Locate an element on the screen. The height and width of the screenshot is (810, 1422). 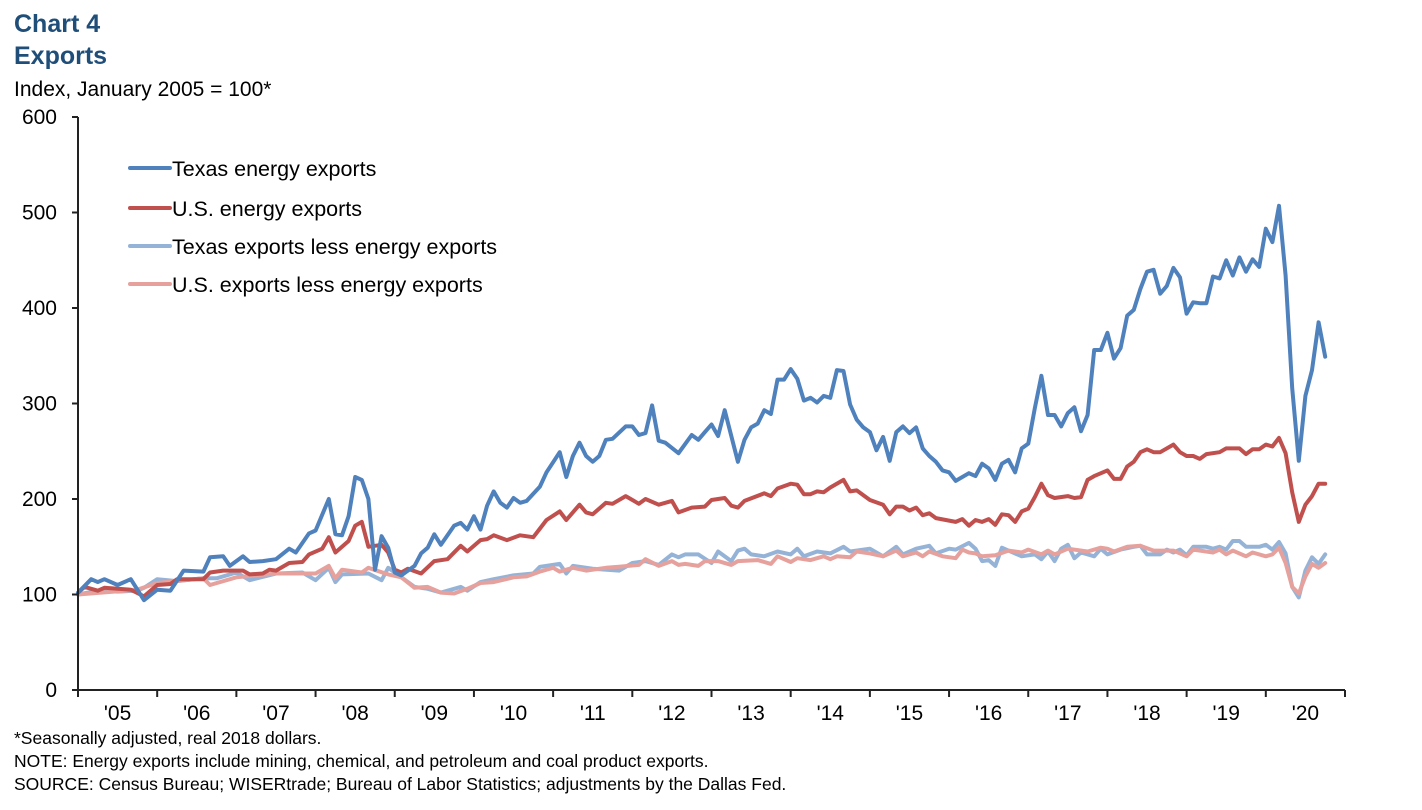
legend-label: Texas energy exports is located at coordinates (274, 169).